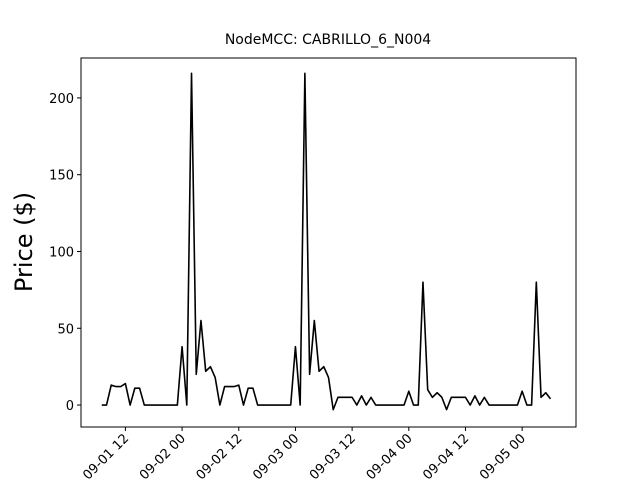 This screenshot has width=640, height=480. Describe the element at coordinates (446, 455) in the screenshot. I see `x-tick-label: 09-04 12` at that location.